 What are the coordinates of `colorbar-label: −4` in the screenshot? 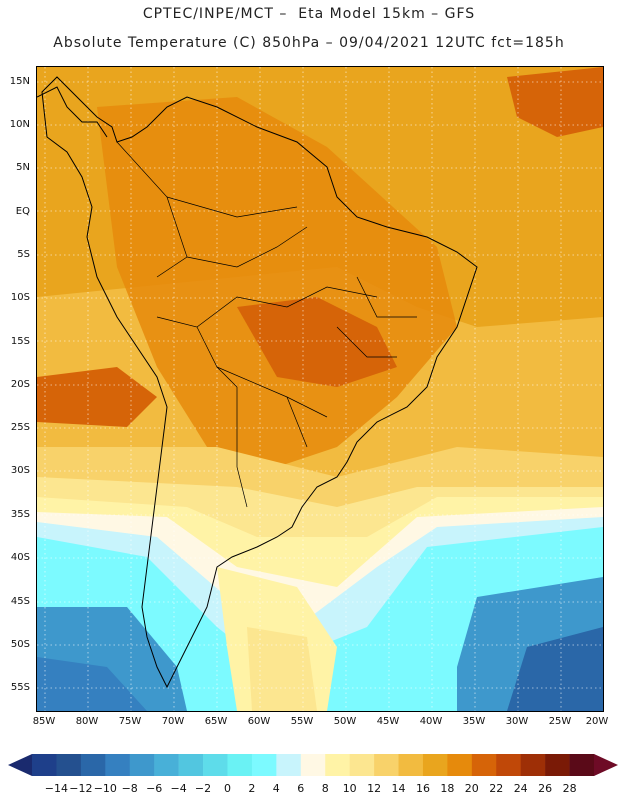 It's located at (178, 788).